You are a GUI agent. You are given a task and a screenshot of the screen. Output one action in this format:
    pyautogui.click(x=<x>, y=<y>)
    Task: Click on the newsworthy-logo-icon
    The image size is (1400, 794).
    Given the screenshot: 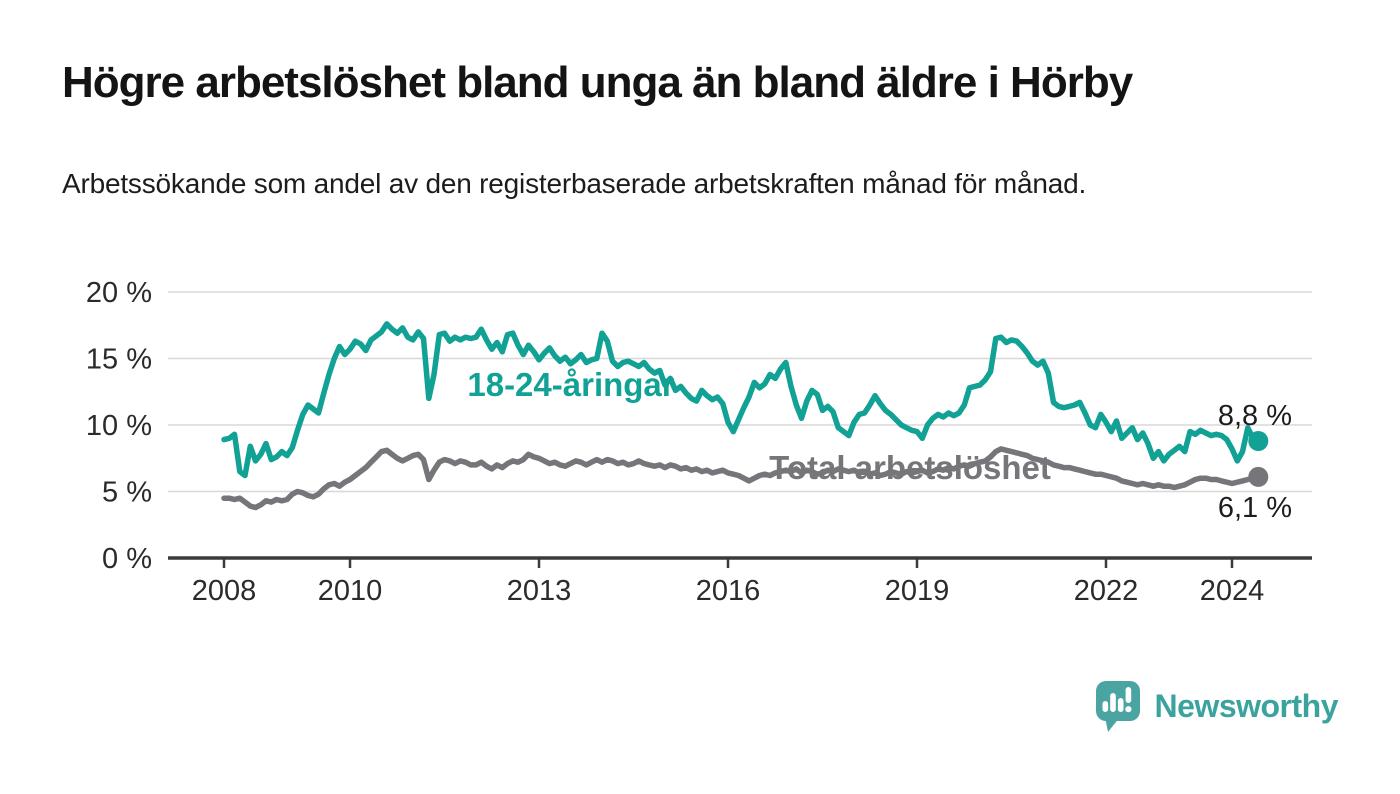 What is the action you would take?
    pyautogui.click(x=1117, y=706)
    